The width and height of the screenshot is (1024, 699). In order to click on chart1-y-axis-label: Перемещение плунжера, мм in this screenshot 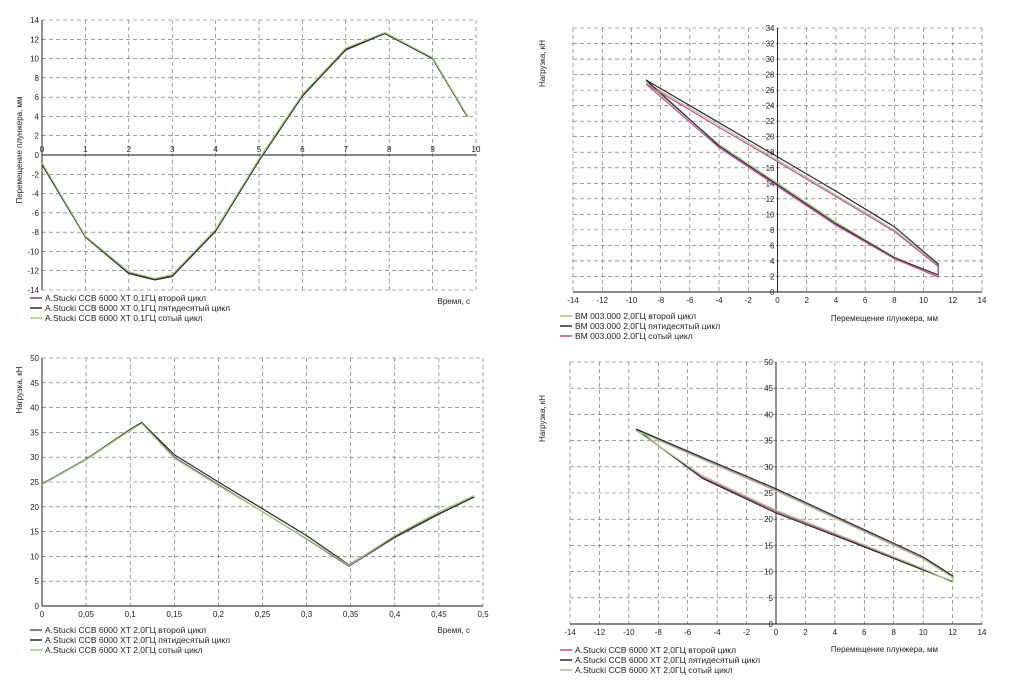, I will do `click(19, 149)`.